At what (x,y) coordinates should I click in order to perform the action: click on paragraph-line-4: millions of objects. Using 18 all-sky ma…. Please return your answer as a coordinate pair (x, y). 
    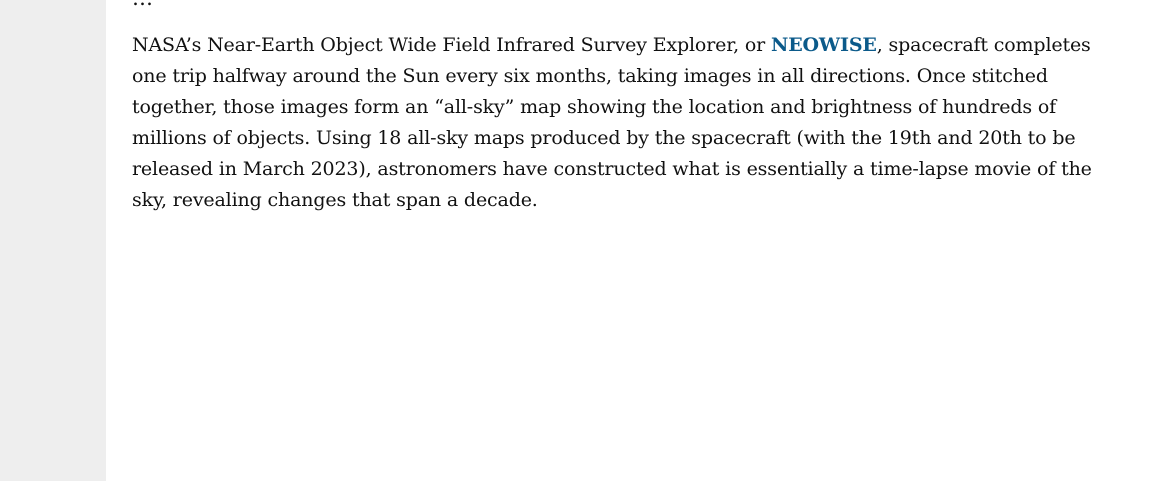
    Looking at the image, I should click on (604, 138).